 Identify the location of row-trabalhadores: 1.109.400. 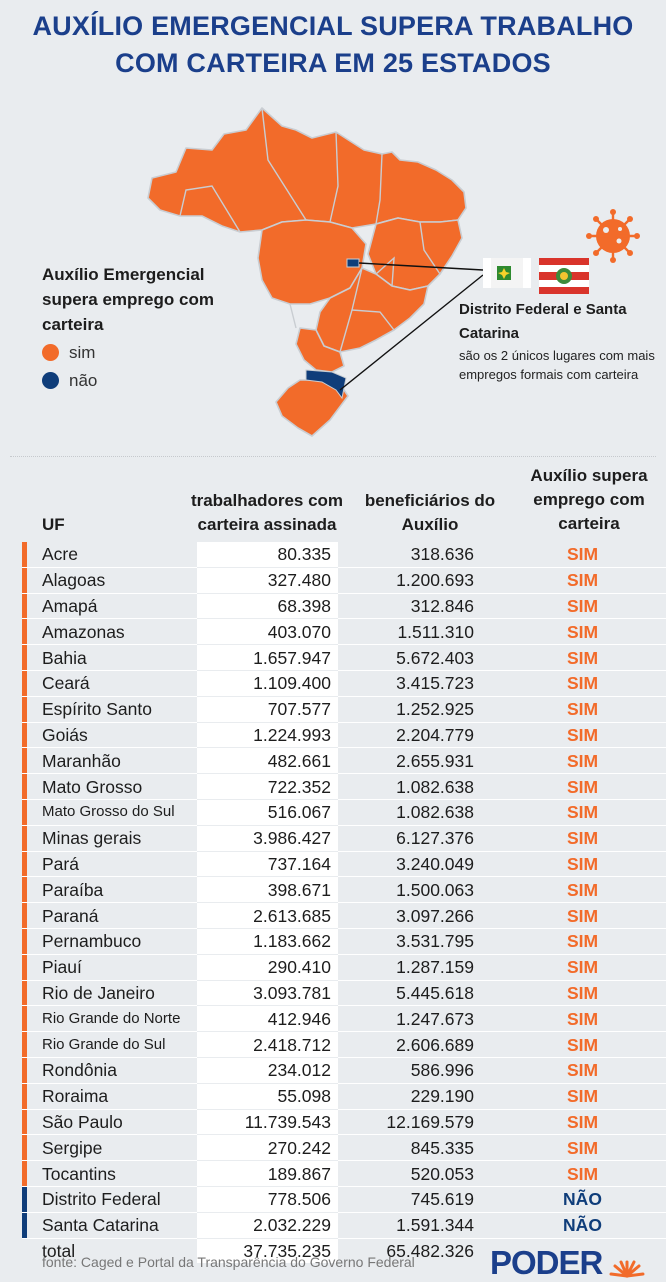
(267, 683).